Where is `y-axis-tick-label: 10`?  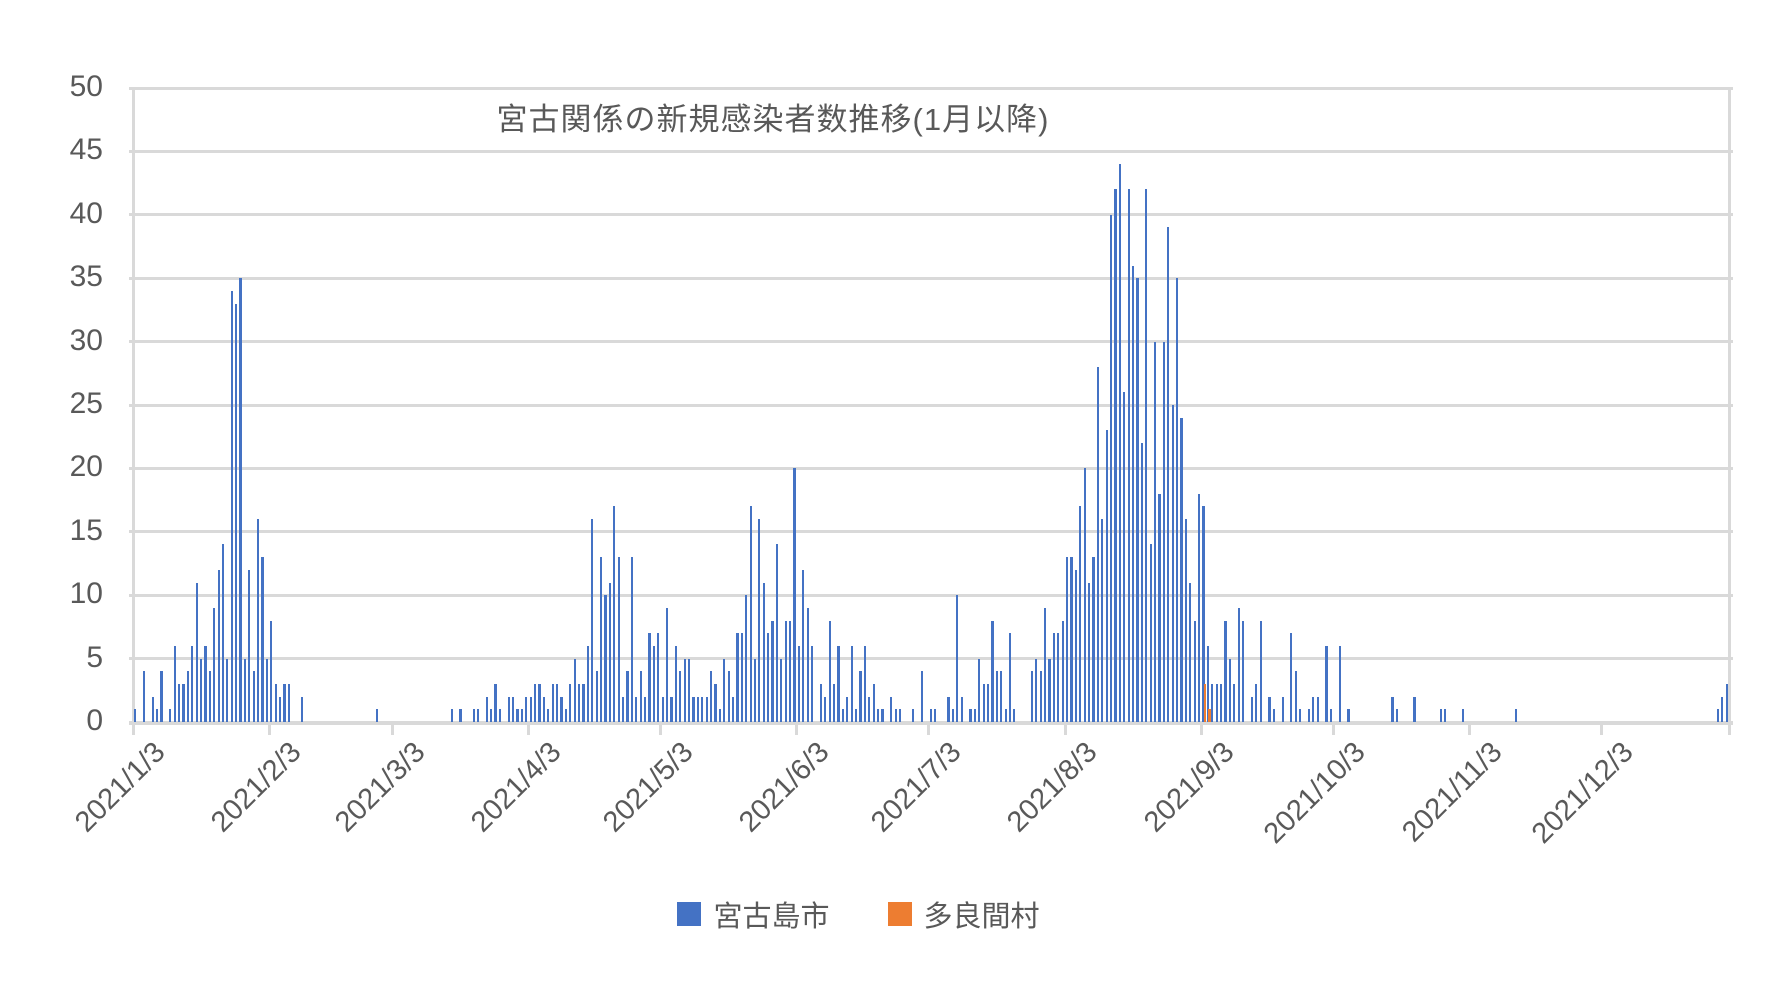
y-axis-tick-label: 10 is located at coordinates (86, 594).